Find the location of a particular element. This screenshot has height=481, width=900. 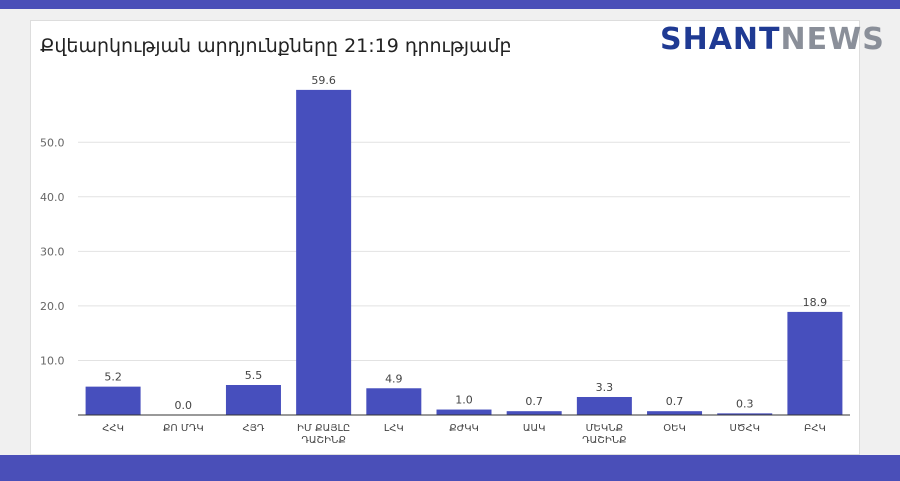

y-tick-label: 30.0 is located at coordinates (52, 251).